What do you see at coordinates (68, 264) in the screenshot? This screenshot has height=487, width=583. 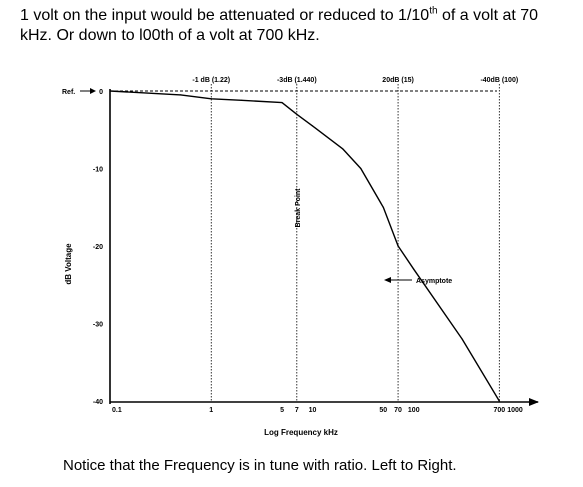 I see `y-axis-title: dB Voltage` at bounding box center [68, 264].